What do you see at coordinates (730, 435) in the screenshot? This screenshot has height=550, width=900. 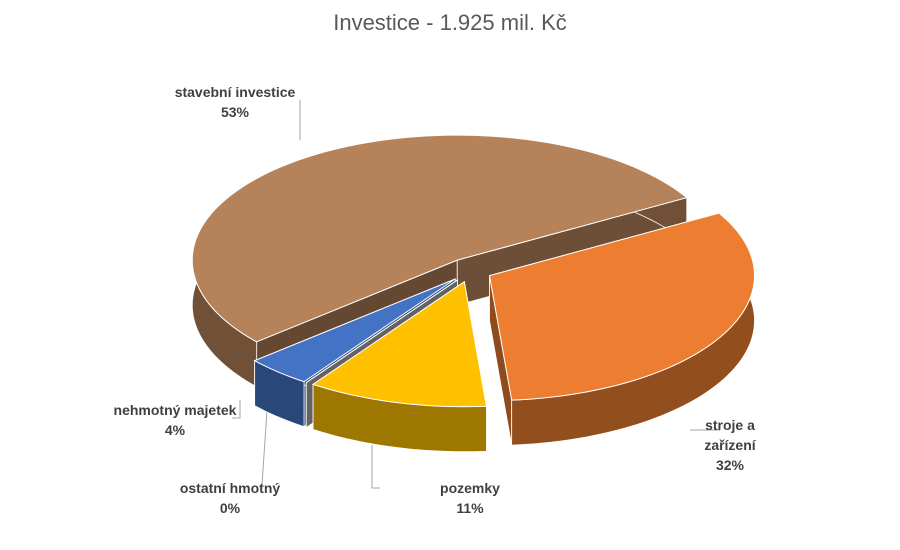 I see `category-label: stroje a zařízení` at bounding box center [730, 435].